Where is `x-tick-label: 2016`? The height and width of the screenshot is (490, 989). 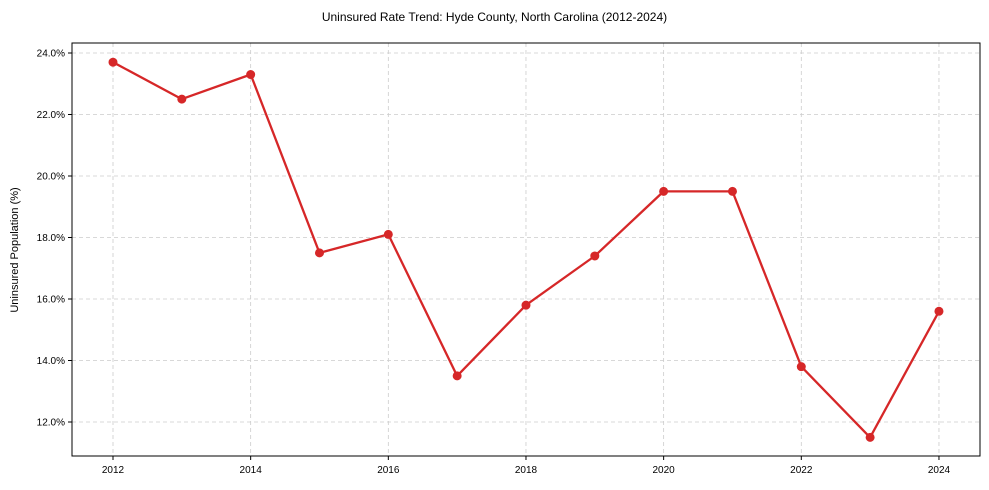
x-tick-label: 2016 is located at coordinates (388, 470).